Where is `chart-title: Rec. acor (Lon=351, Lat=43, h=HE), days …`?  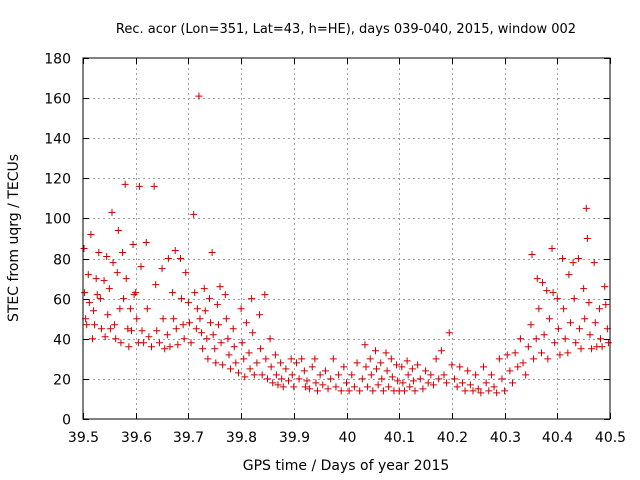
chart-title: Rec. acor (Lon=351, Lat=43, h=HE), days … is located at coordinates (346, 29).